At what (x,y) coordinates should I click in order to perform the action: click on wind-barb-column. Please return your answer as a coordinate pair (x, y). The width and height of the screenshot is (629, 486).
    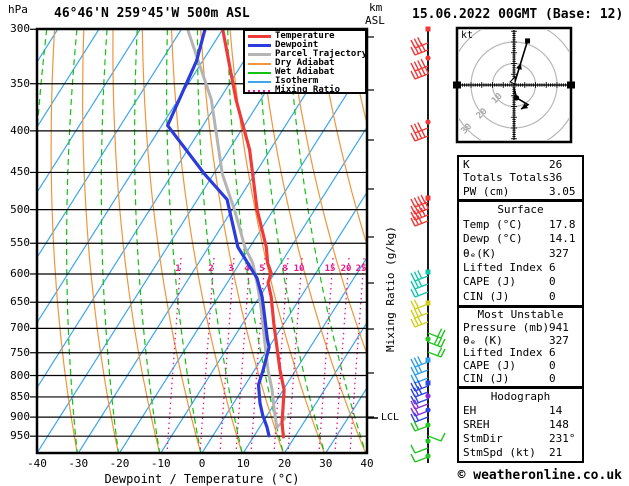
    Looking at the image, I should click on (428, 244).